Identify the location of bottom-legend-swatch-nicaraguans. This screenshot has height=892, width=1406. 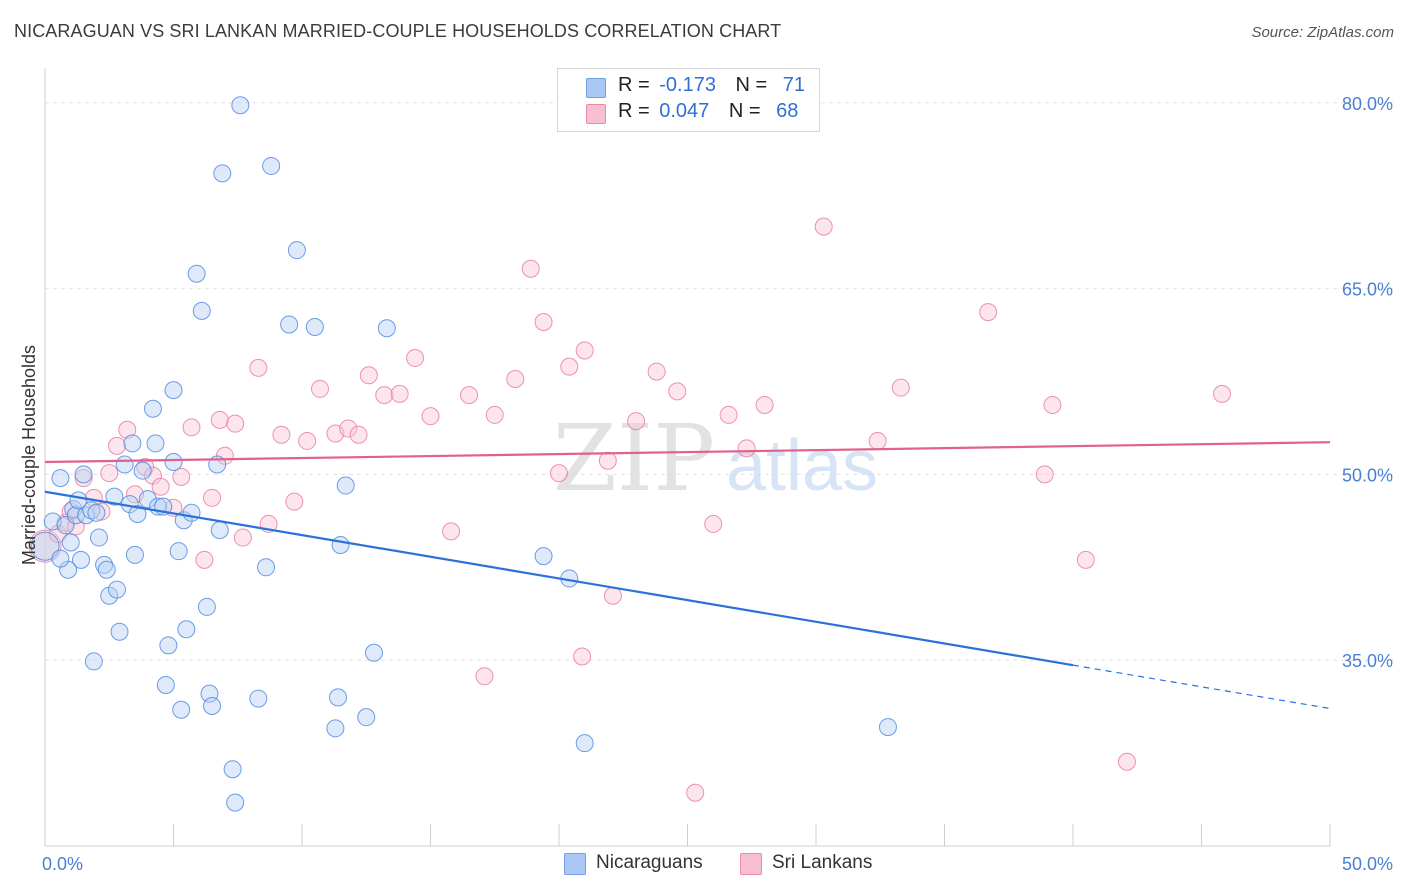
(575, 864).